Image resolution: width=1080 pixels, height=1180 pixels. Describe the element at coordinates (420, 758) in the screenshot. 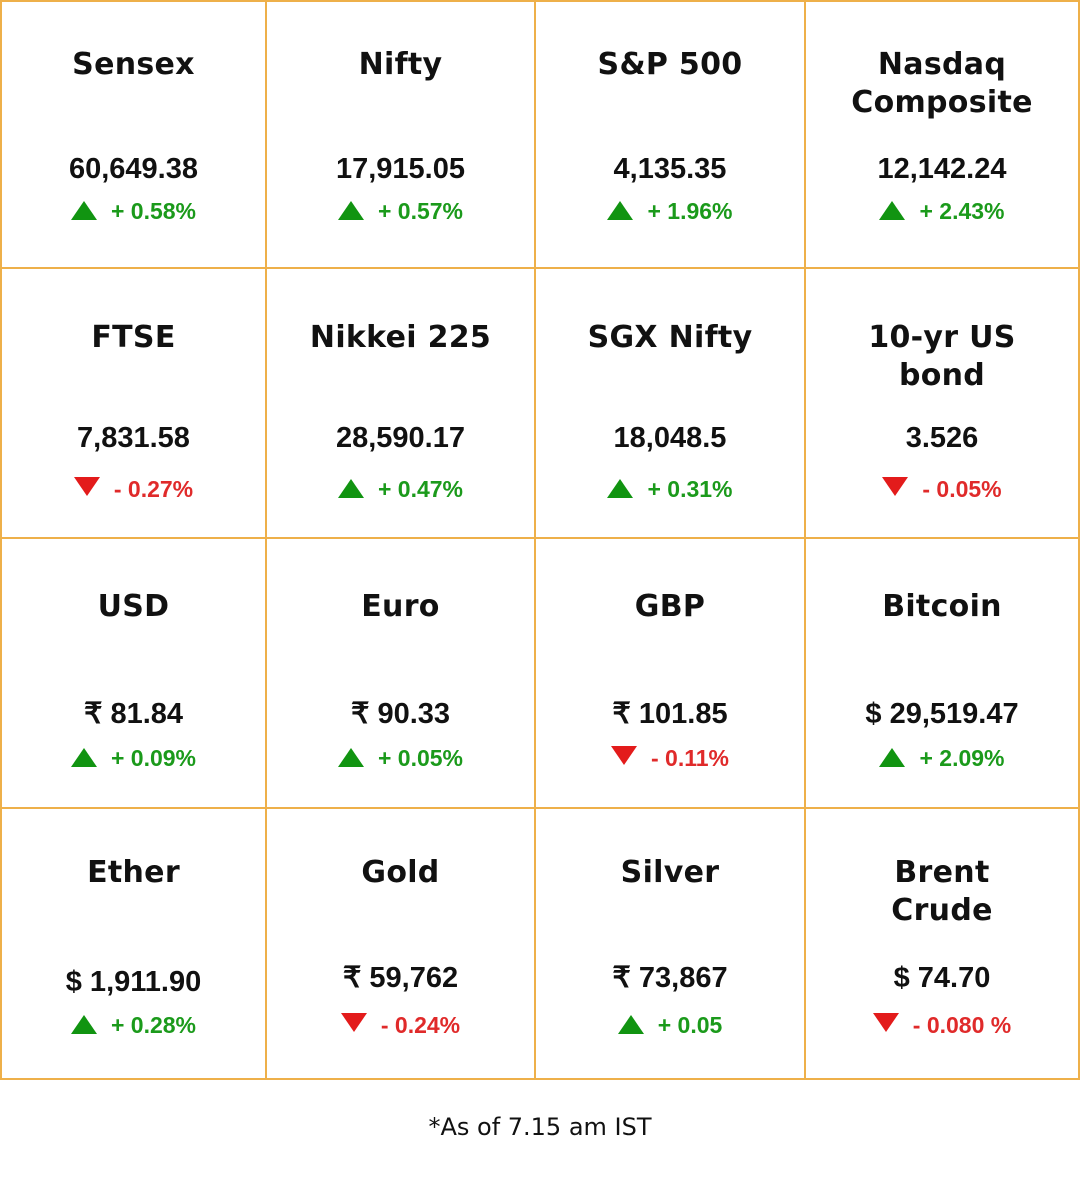

I see `tile-change-text: + 0.05%` at that location.